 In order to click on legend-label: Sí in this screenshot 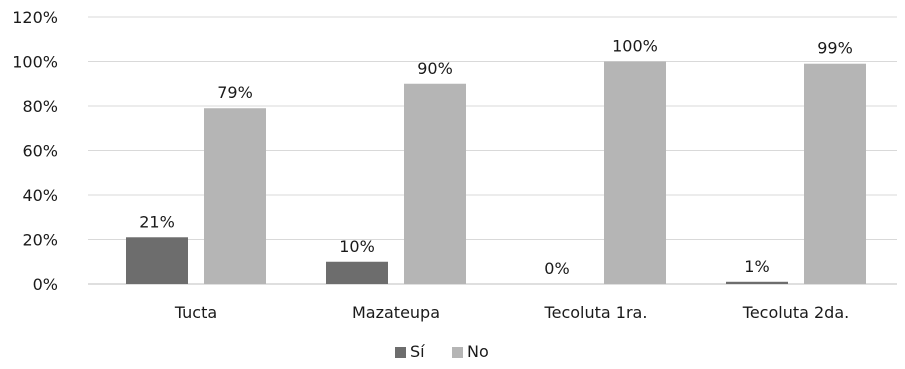, I will do `click(417, 351)`.